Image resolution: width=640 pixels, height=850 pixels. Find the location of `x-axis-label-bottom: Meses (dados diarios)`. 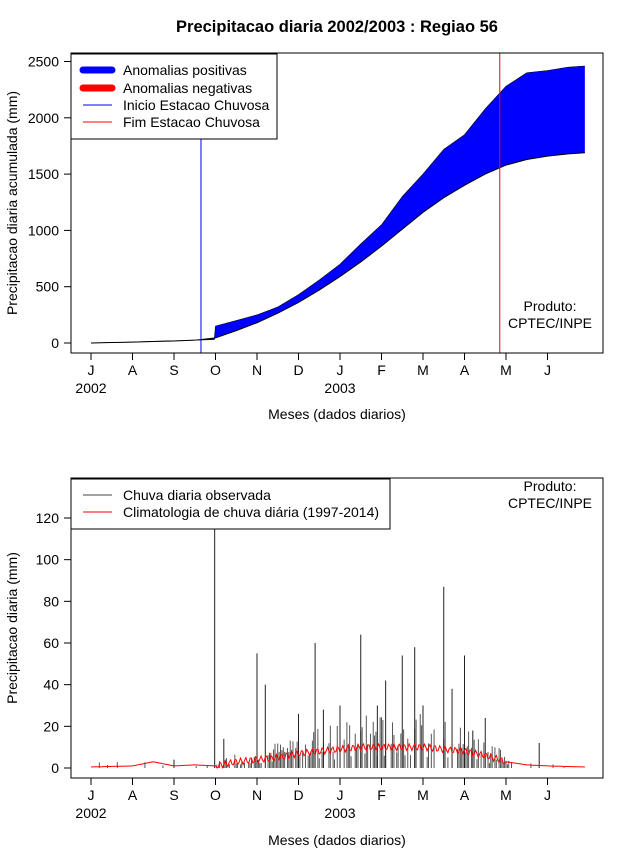

x-axis-label-bottom: Meses (dados diarios) is located at coordinates (337, 840).